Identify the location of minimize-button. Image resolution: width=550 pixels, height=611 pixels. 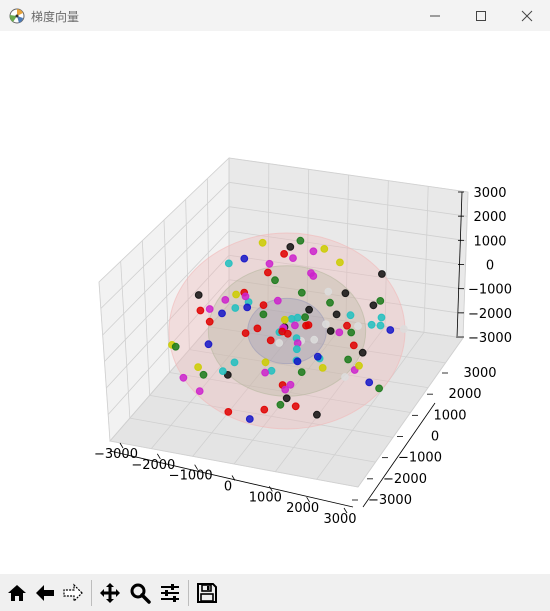
(435, 15).